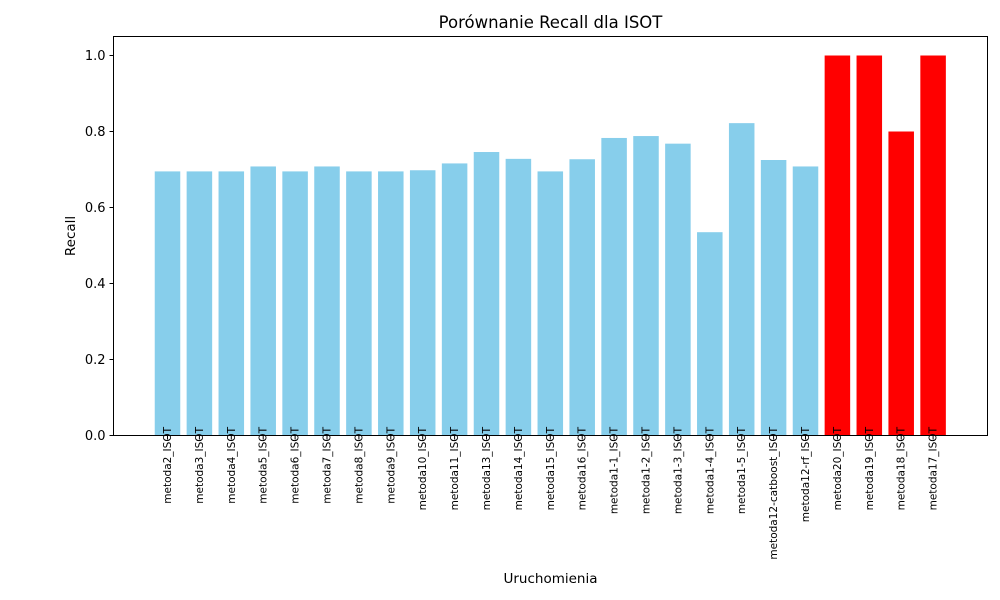 This screenshot has height=600, width=1000. What do you see at coordinates (870, 468) in the screenshot?
I see `x-tick-label: metoda19_ISOT` at bounding box center [870, 468].